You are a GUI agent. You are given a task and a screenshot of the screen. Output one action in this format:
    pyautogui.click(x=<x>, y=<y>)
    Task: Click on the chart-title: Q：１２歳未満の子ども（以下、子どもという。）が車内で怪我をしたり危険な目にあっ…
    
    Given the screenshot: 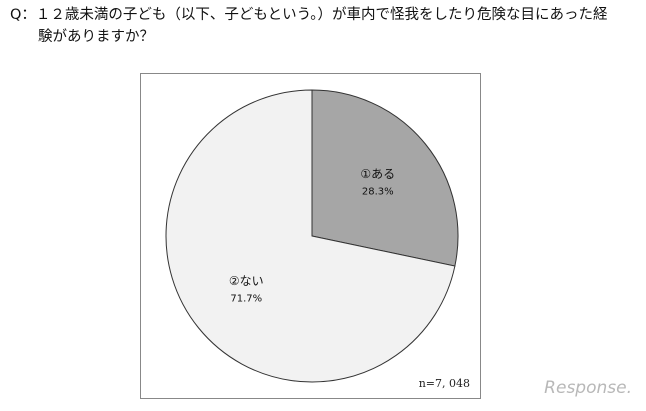 What is the action you would take?
    pyautogui.click(x=309, y=26)
    